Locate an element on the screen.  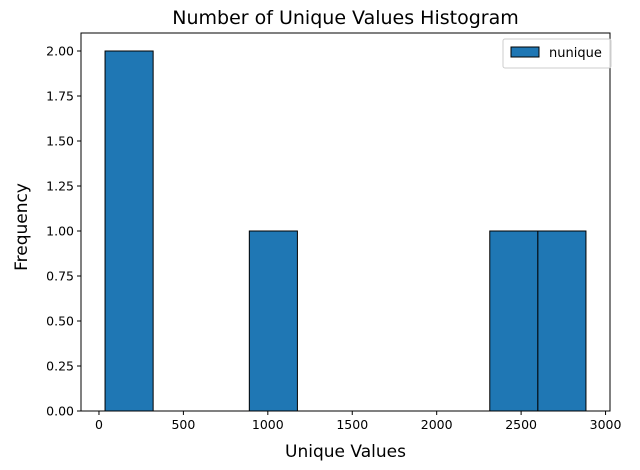
x-tick-label: 0 is located at coordinates (99, 424).